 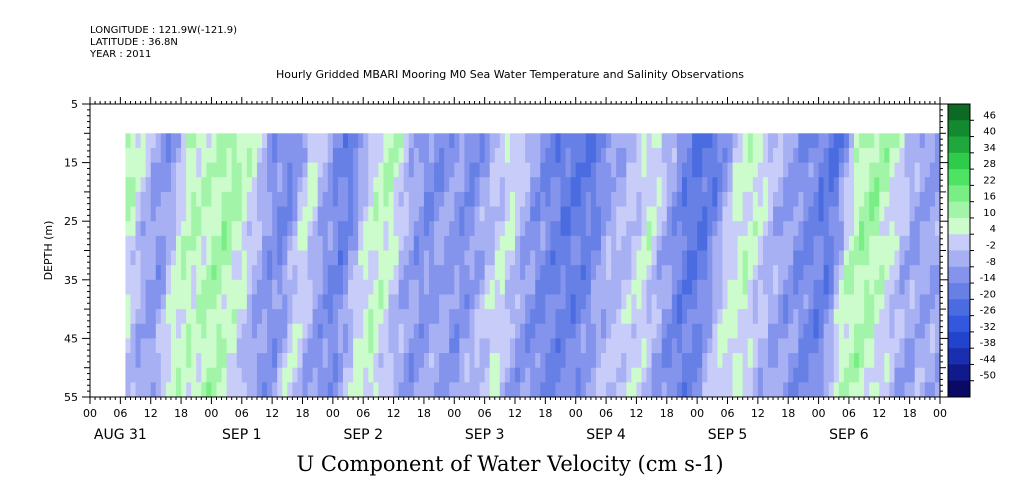 I want to click on colorbar-swatch, so click(x=959, y=275).